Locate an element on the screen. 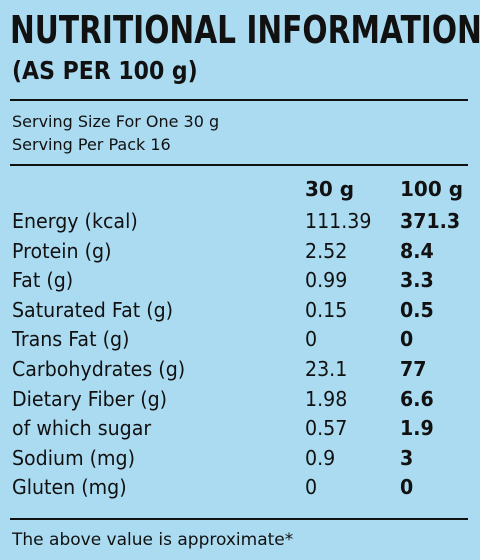  value-30g: 23.1 is located at coordinates (326, 369).